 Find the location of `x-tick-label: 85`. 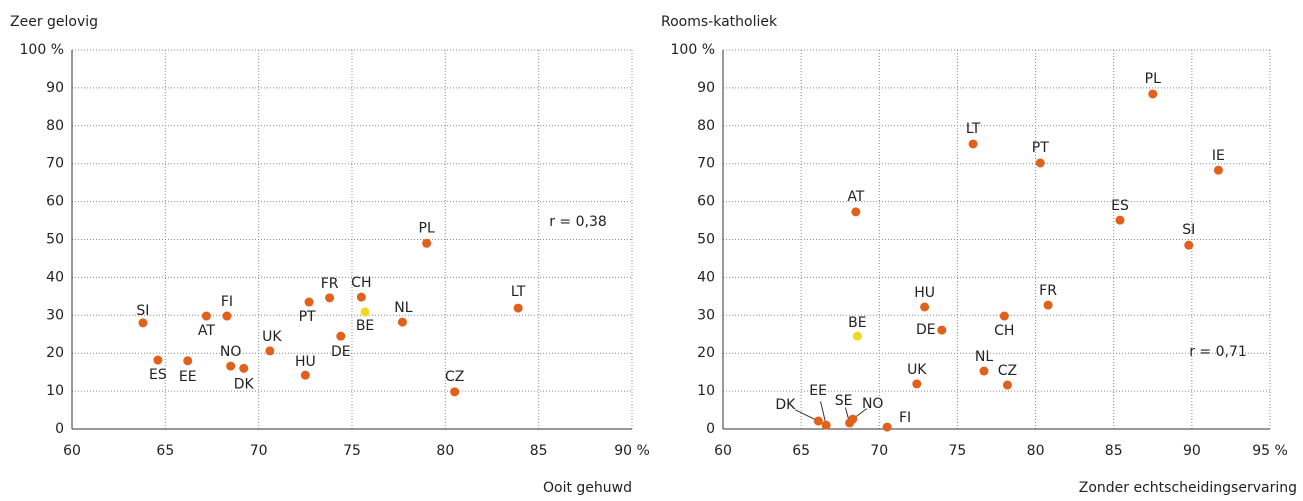

x-tick-label: 85 is located at coordinates (1114, 451).